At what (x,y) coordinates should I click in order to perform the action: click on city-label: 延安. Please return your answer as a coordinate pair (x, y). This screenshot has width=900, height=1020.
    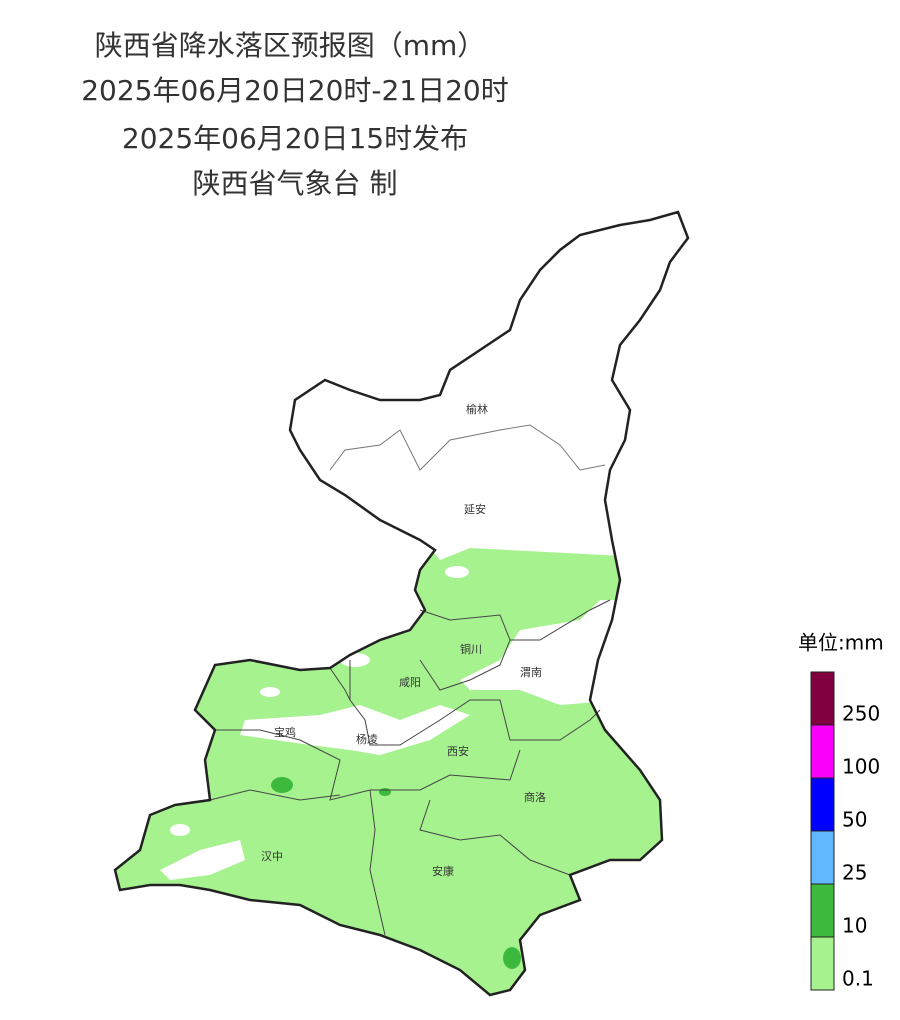
    Looking at the image, I should click on (475, 509).